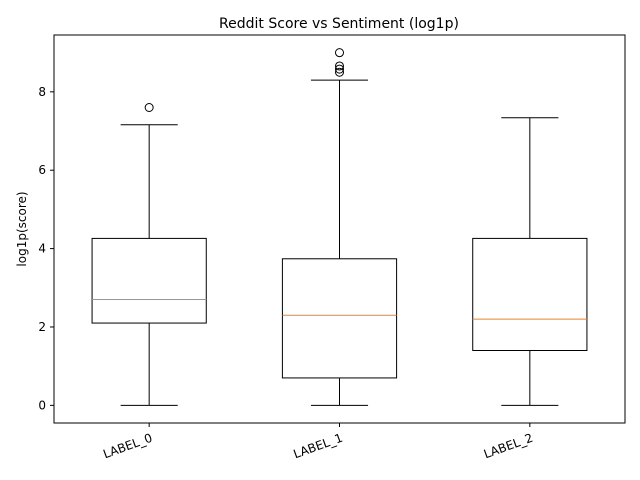 Image resolution: width=640 pixels, height=480 pixels. Describe the element at coordinates (318, 446) in the screenshot. I see `x-tick-label: LABEL_1` at that location.